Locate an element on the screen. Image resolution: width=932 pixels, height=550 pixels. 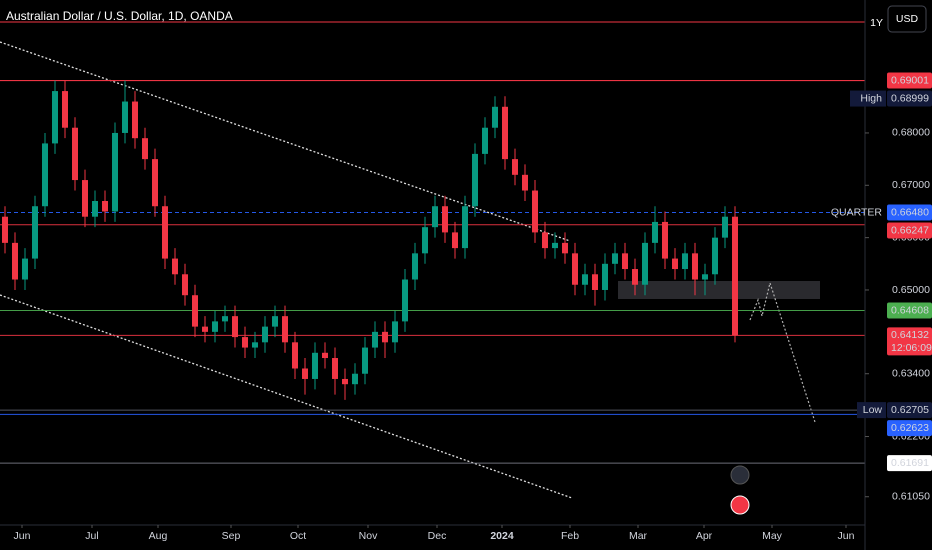
price-label: 0.64608 is located at coordinates (910, 310).